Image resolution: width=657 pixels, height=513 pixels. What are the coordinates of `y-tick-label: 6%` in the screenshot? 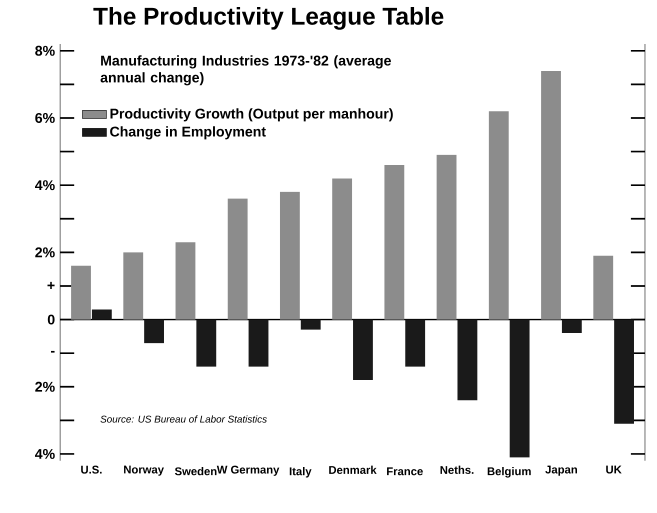 It's located at (45, 118).